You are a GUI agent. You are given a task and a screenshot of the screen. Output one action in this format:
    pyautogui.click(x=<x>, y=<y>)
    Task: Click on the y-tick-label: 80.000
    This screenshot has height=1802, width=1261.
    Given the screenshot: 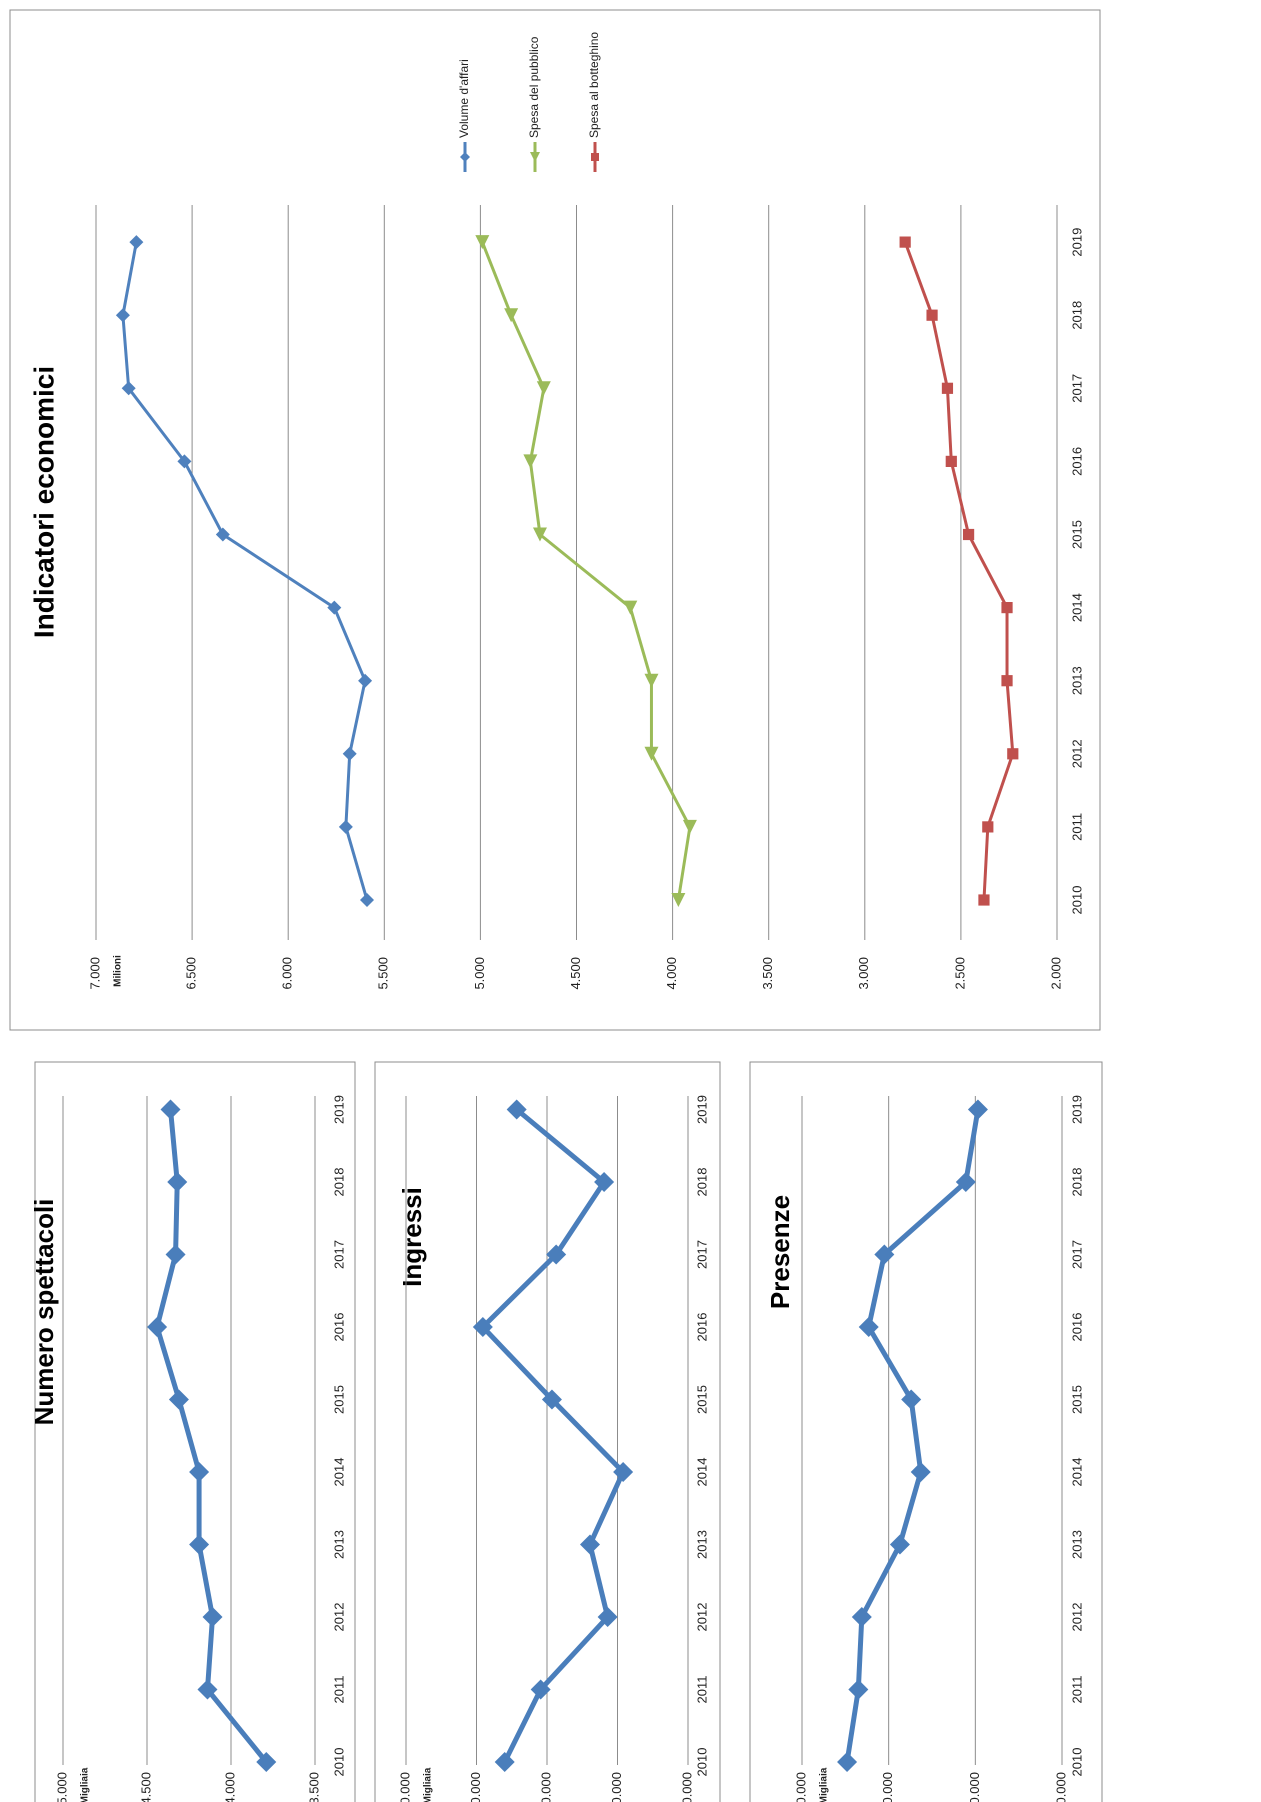 What is the action you would take?
    pyautogui.click(x=800, y=1787)
    